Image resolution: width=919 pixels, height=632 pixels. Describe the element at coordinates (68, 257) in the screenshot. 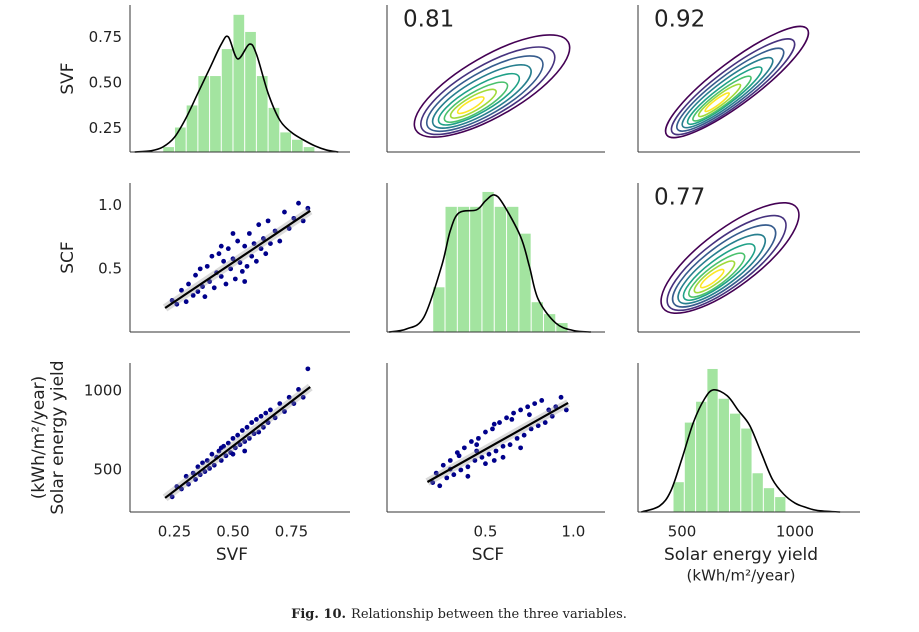

I see `y-axis-label: SCF` at that location.